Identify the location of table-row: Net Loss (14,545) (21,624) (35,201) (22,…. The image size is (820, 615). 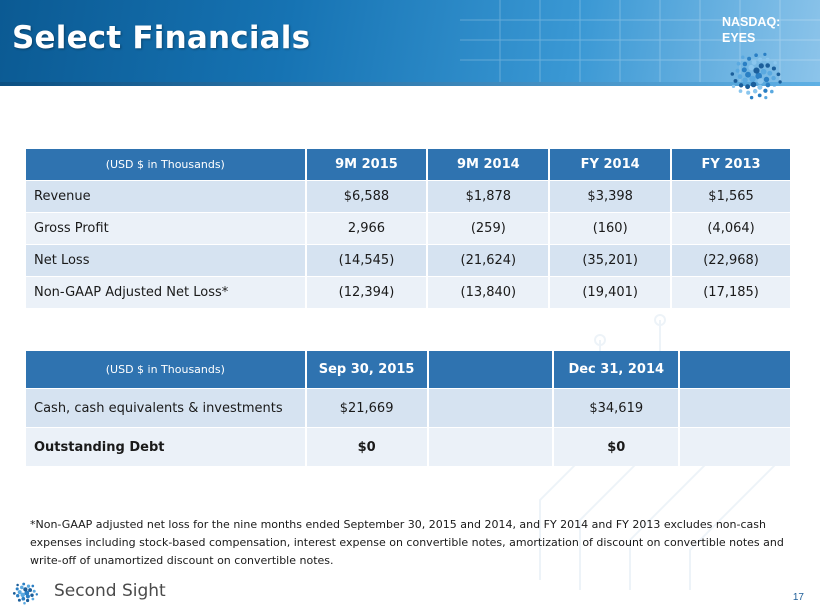
(409, 260).